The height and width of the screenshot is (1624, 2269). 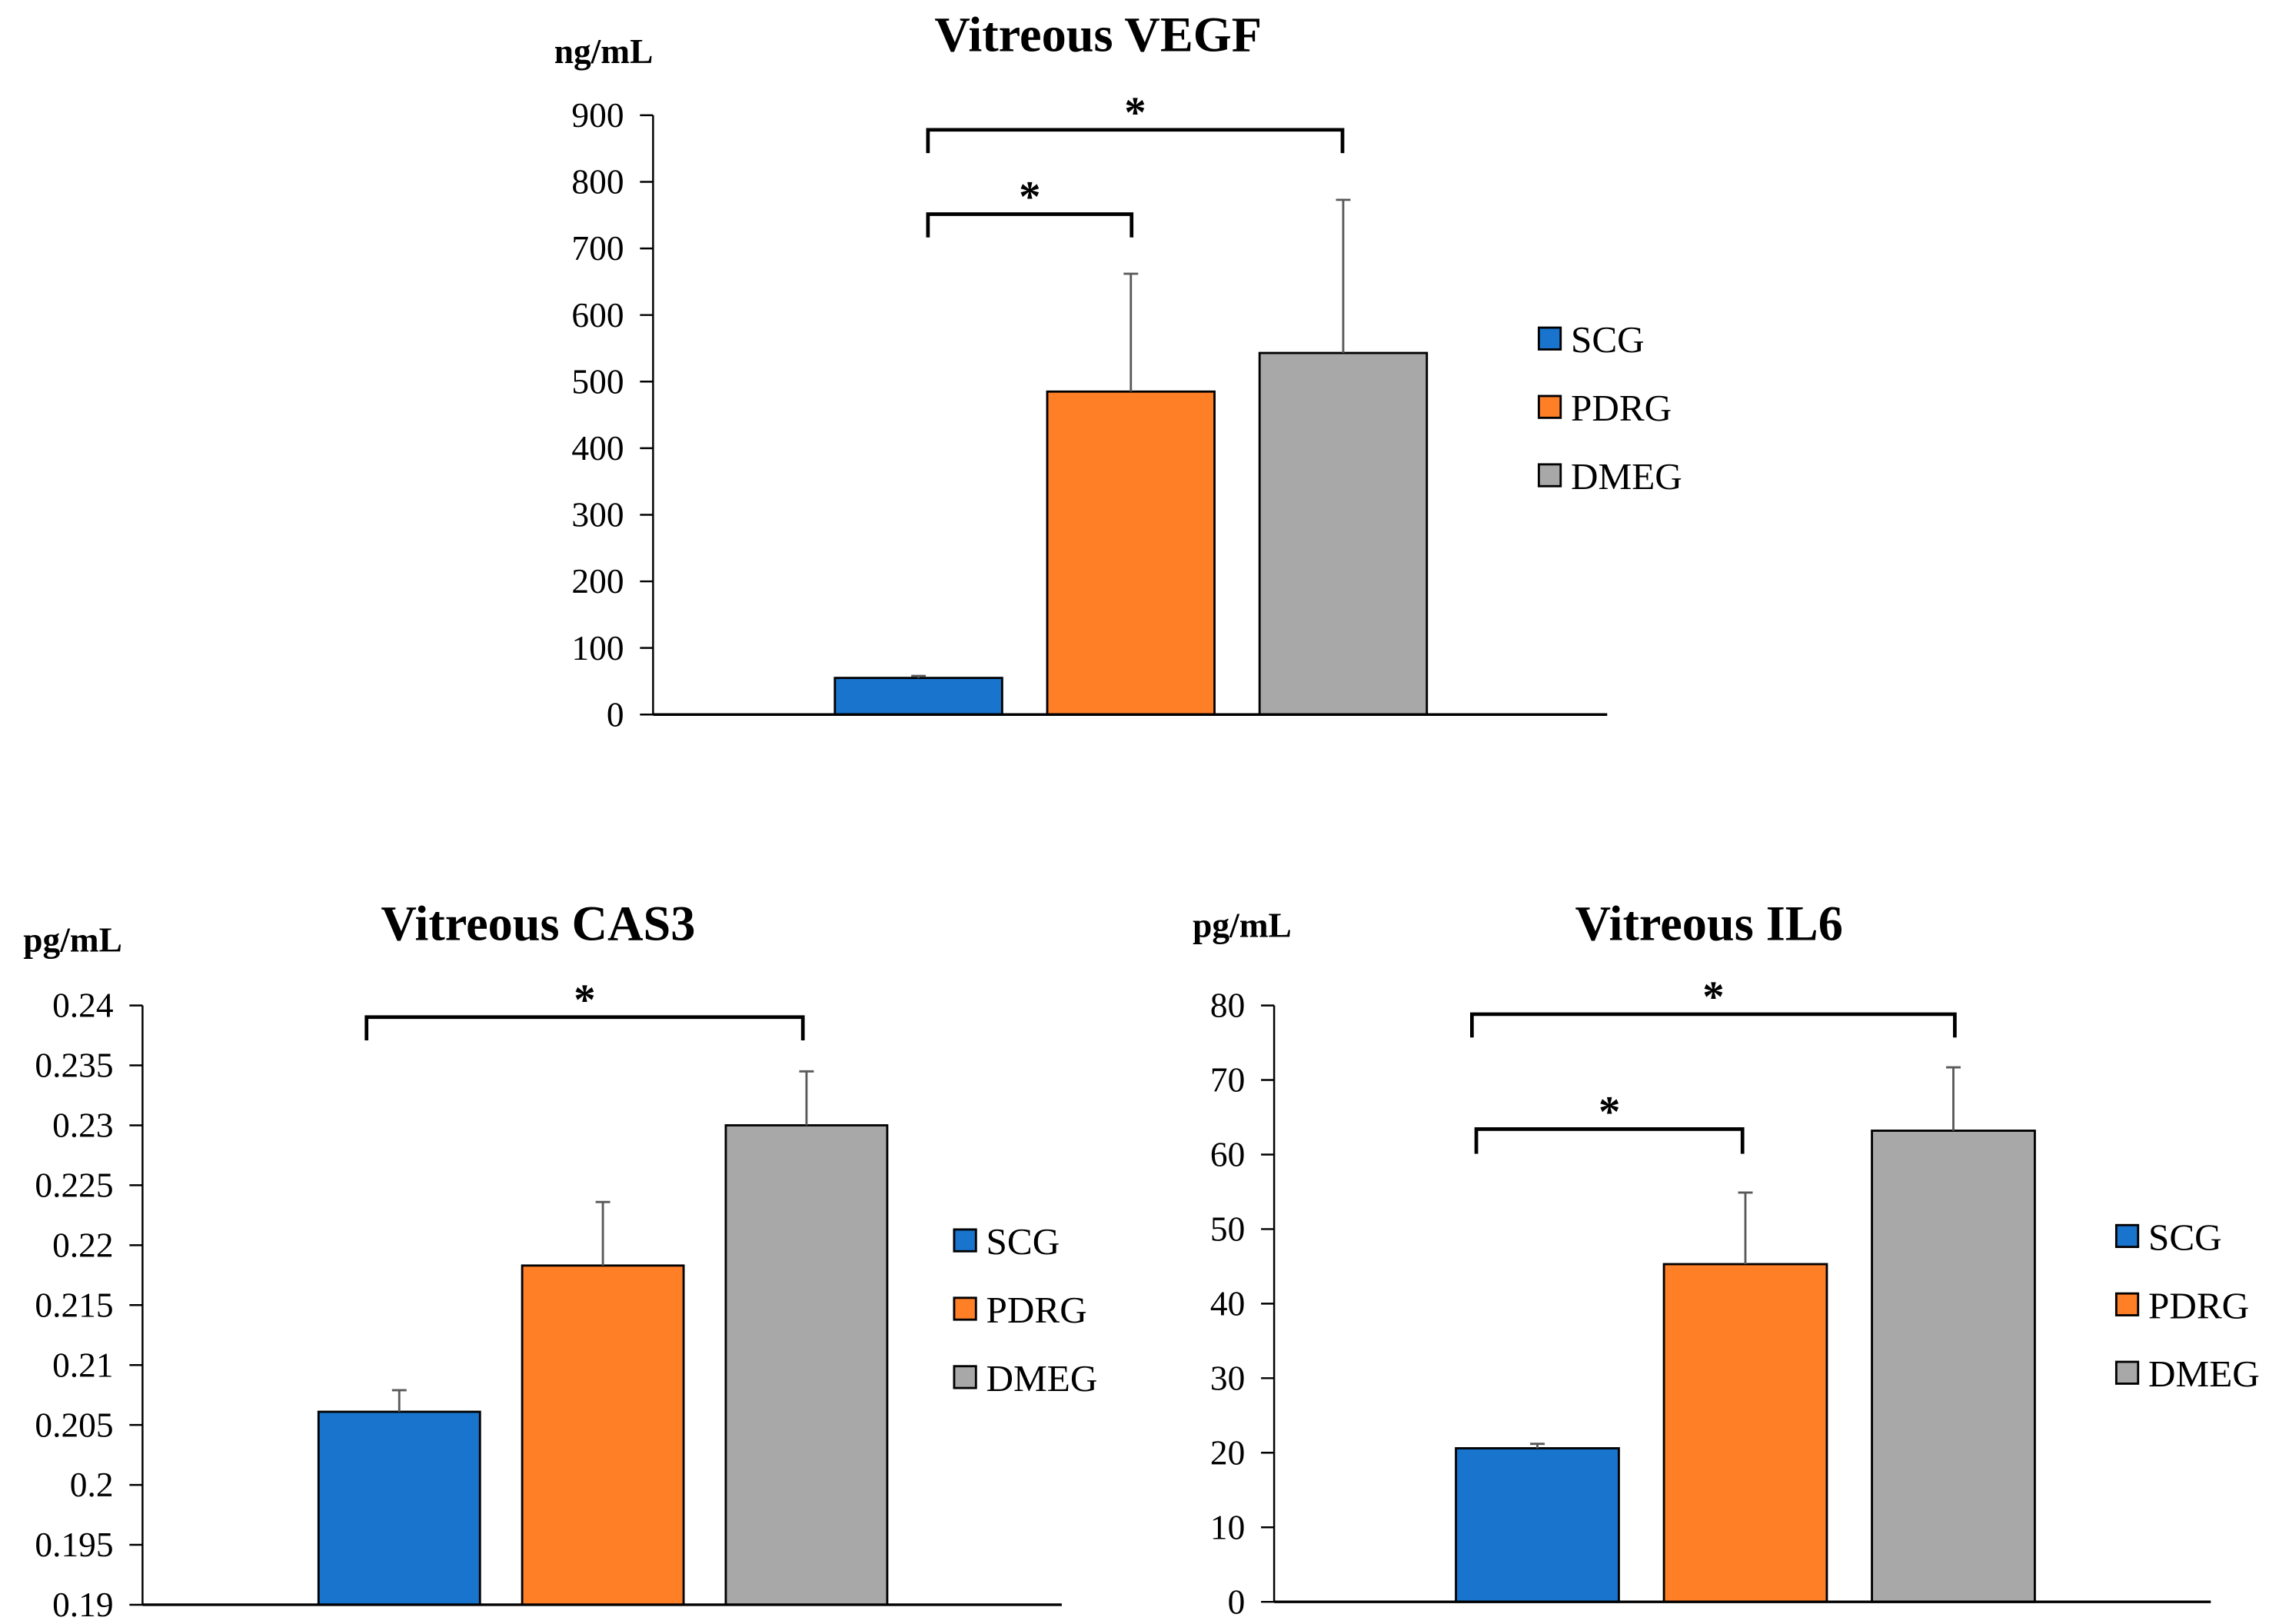 I want to click on y-tick-label: 800, so click(x=597, y=182).